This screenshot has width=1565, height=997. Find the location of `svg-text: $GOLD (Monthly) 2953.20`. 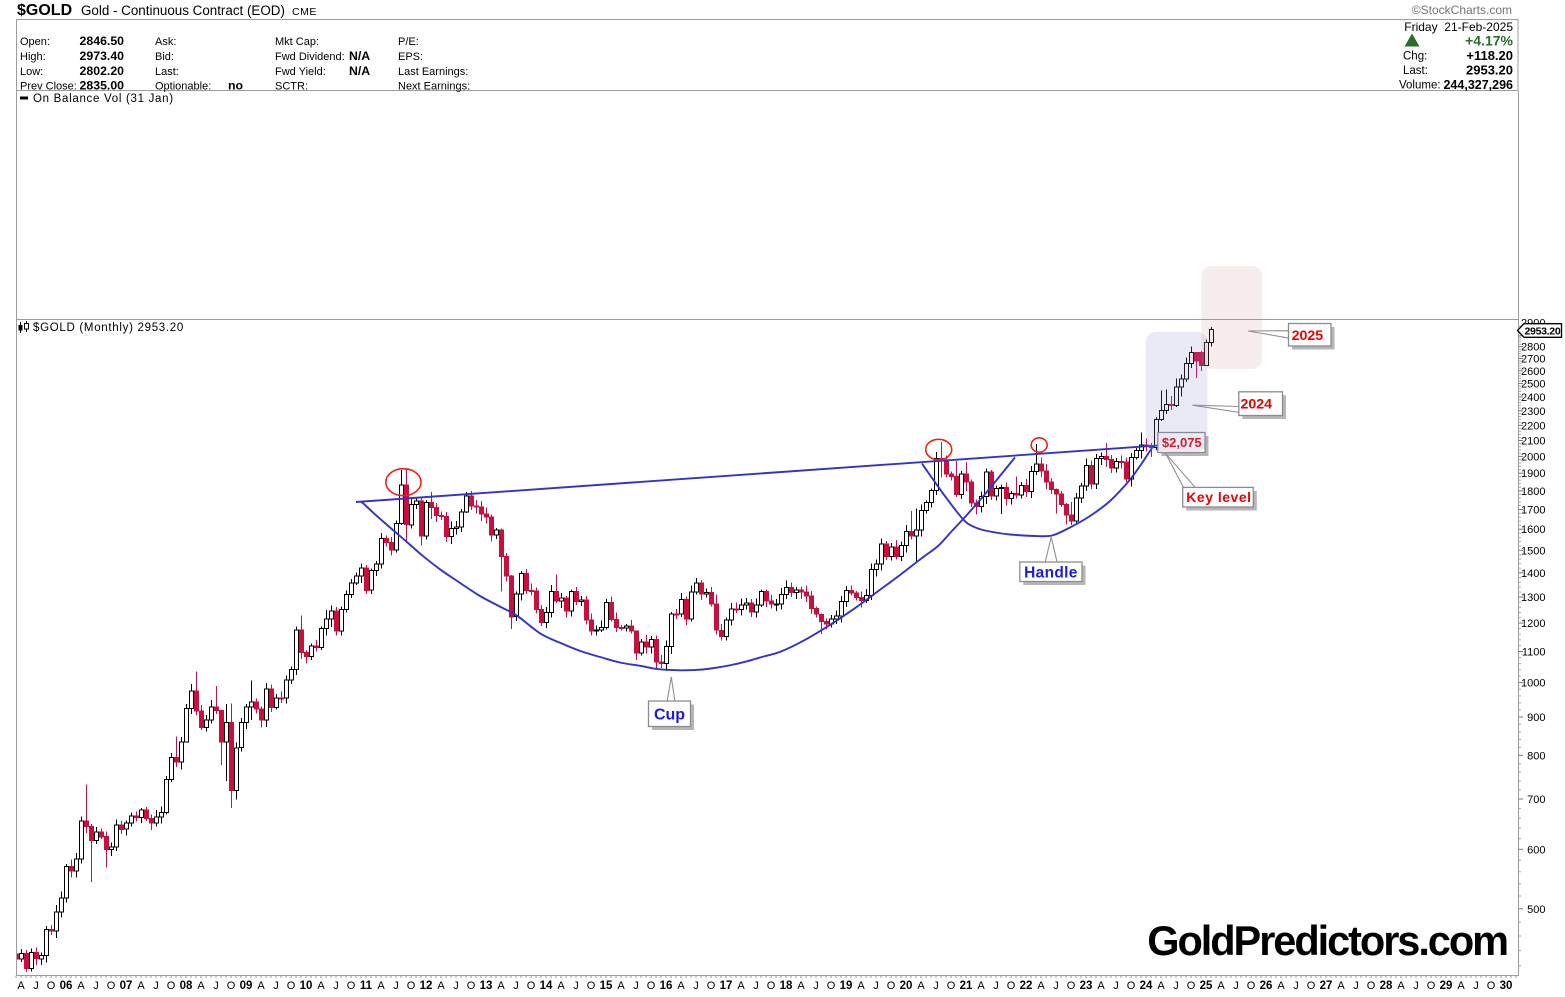

svg-text: $GOLD (Monthly) 2953.20 is located at coordinates (108, 328).